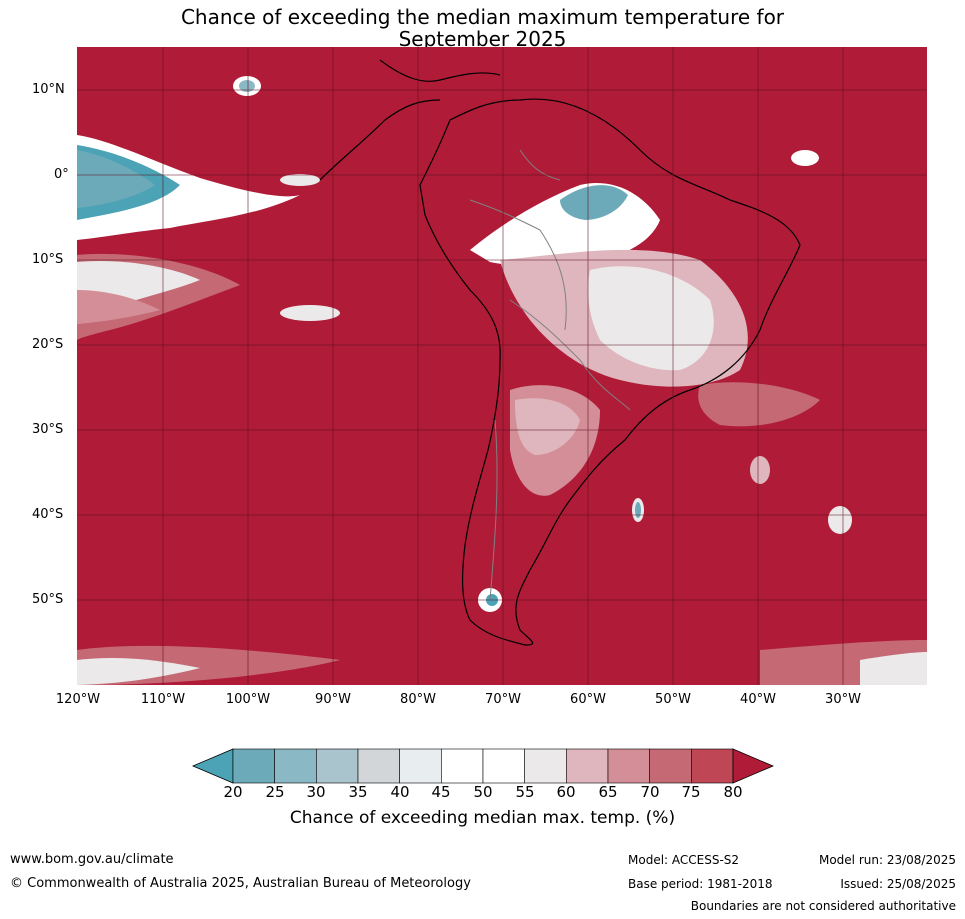 This screenshot has width=965, height=919. Describe the element at coordinates (358, 792) in the screenshot. I see `colorbar-label-35: 35` at that location.